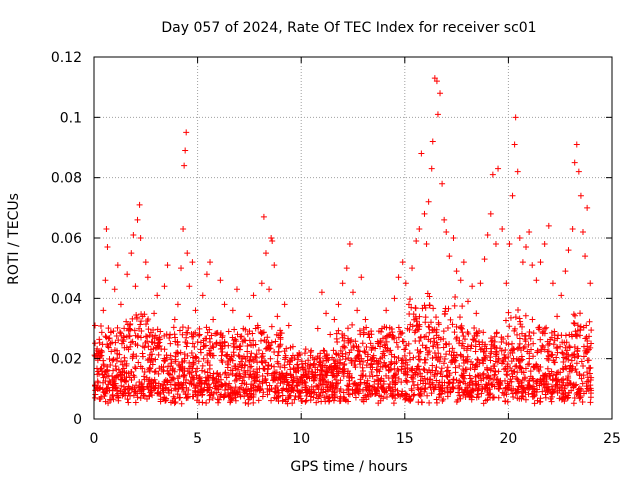 This screenshot has width=640, height=480. What do you see at coordinates (405, 439) in the screenshot?
I see `x-tick-label: 15` at bounding box center [405, 439].